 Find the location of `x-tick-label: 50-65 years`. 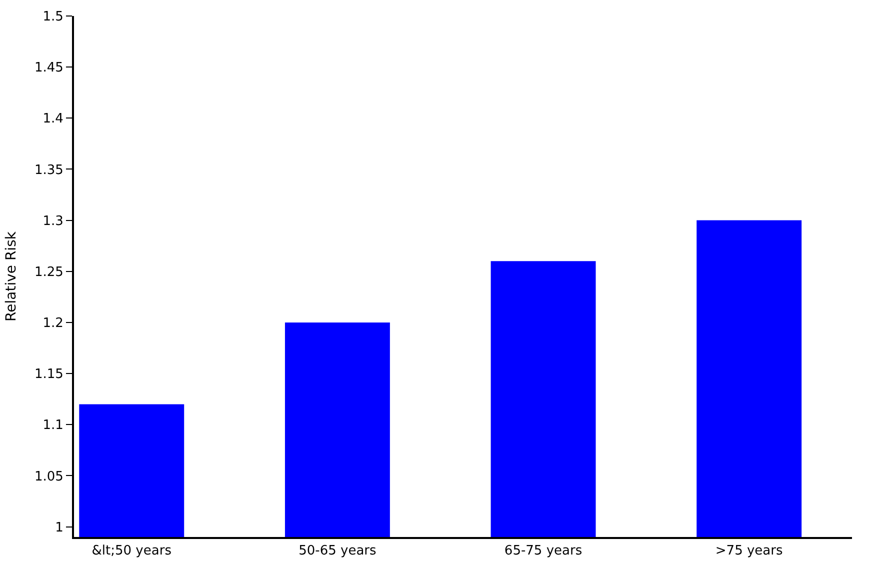

x-tick-label: 50-65 years is located at coordinates (337, 551).